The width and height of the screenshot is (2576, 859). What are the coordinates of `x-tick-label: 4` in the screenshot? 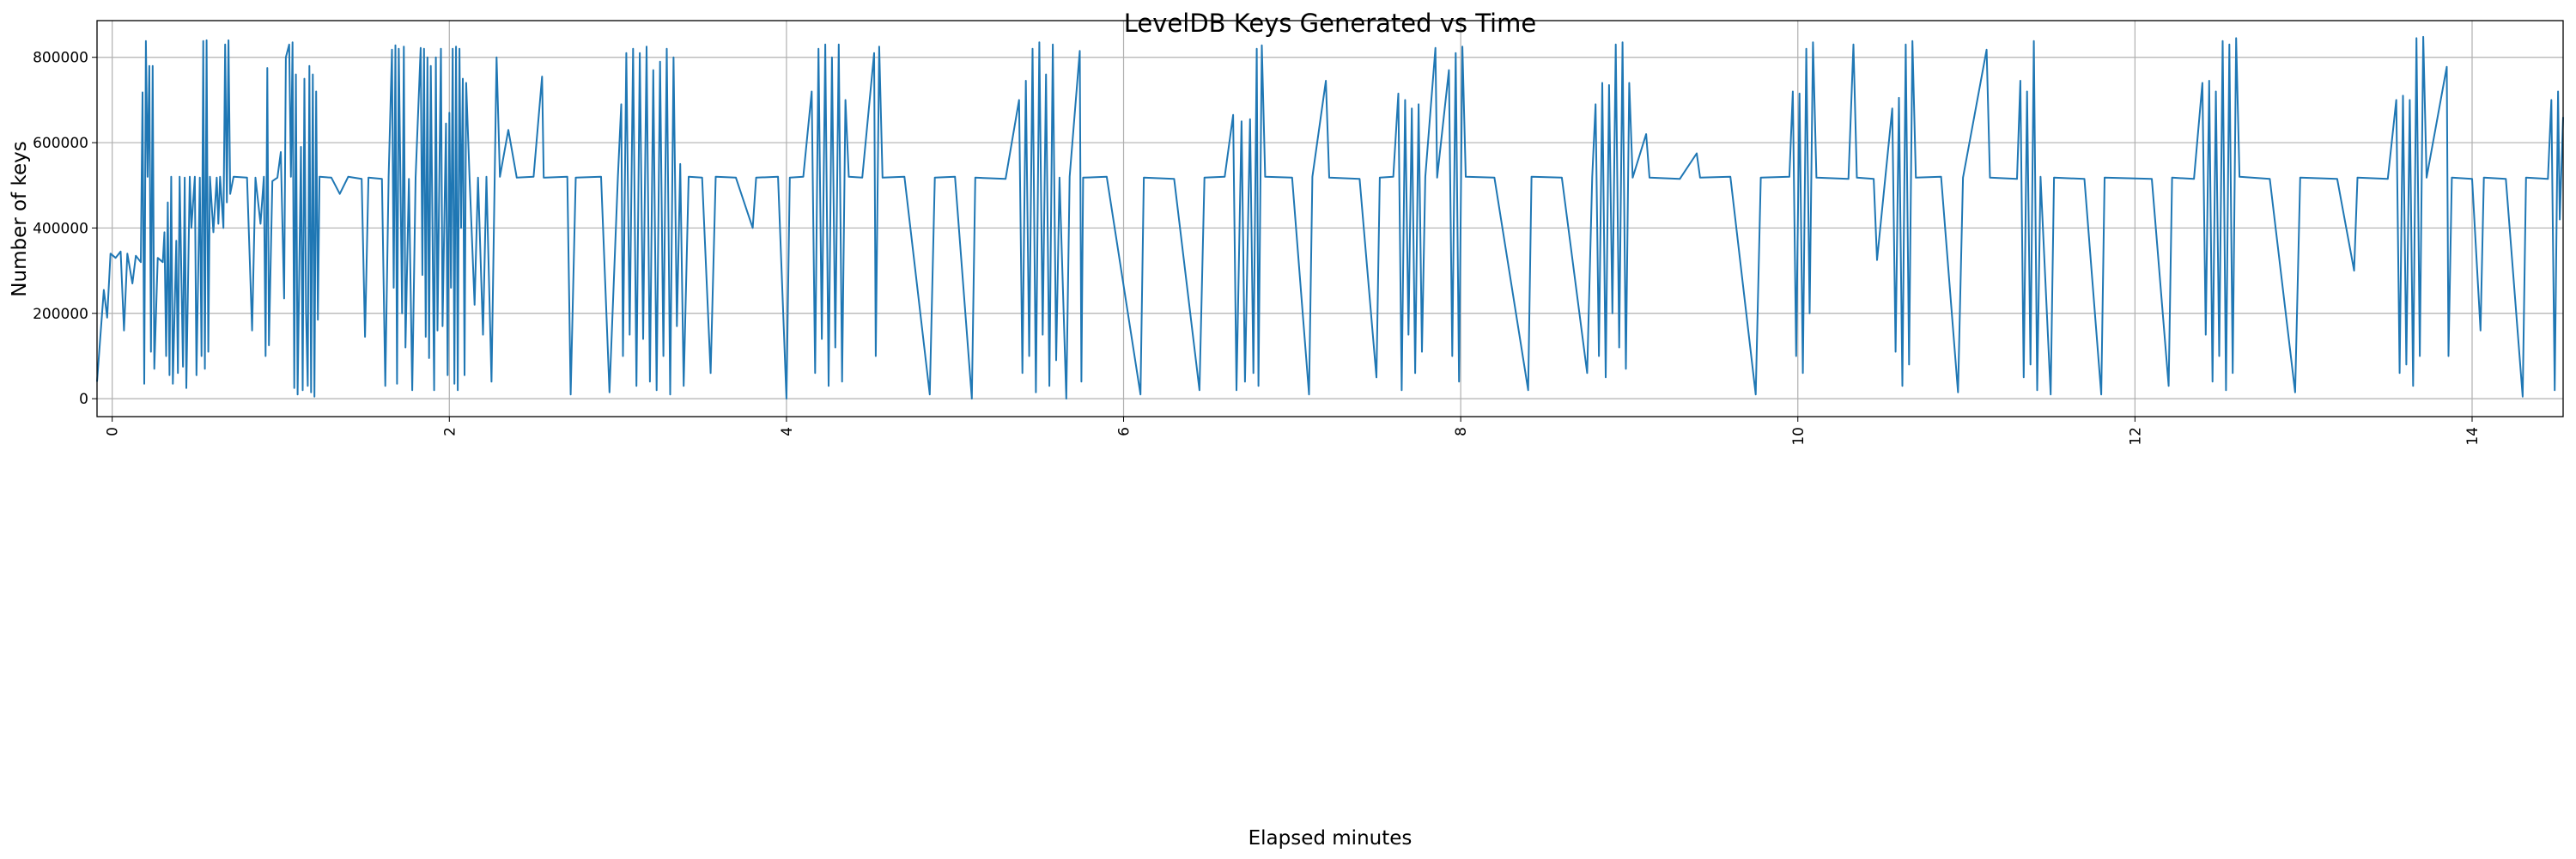 It's located at (788, 431).